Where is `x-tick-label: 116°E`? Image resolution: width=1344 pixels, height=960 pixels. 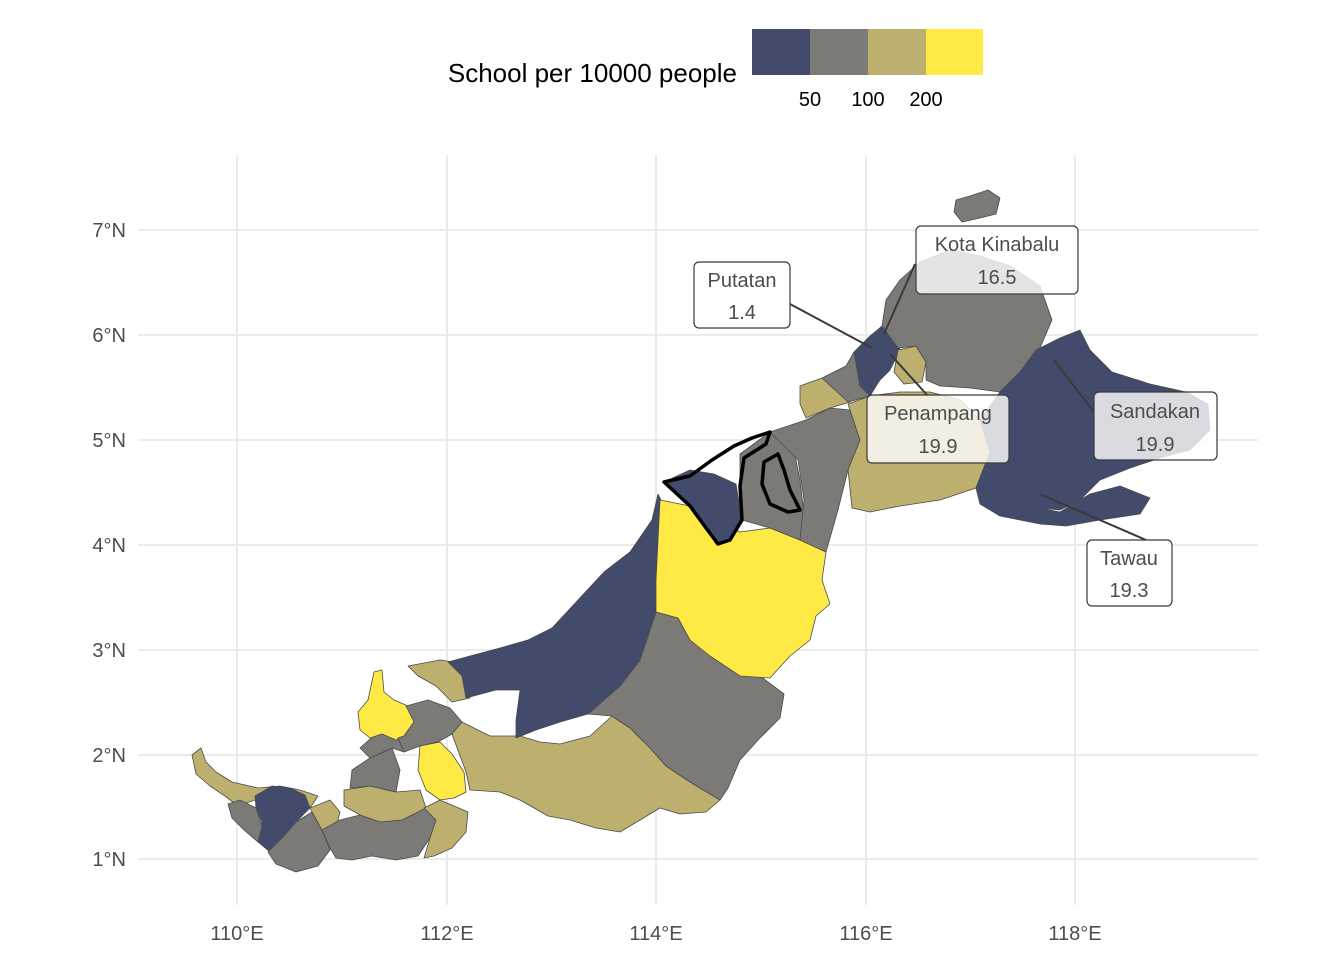
x-tick-label: 116°E is located at coordinates (865, 934).